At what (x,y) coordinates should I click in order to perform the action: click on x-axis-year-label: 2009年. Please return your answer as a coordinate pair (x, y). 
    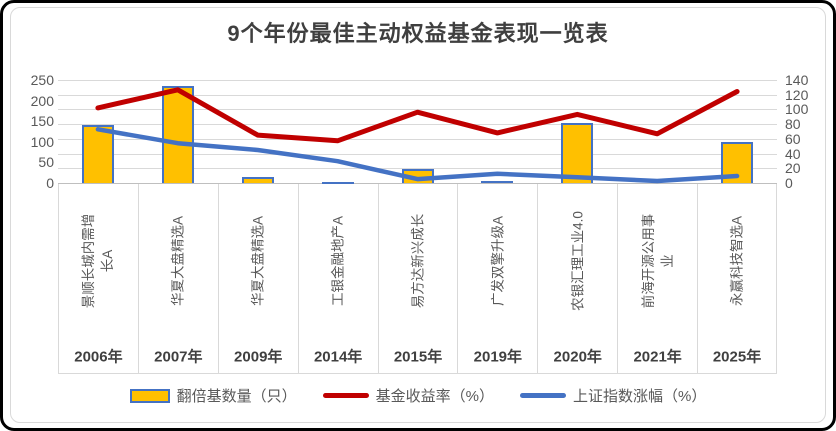
    Looking at the image, I should click on (258, 356).